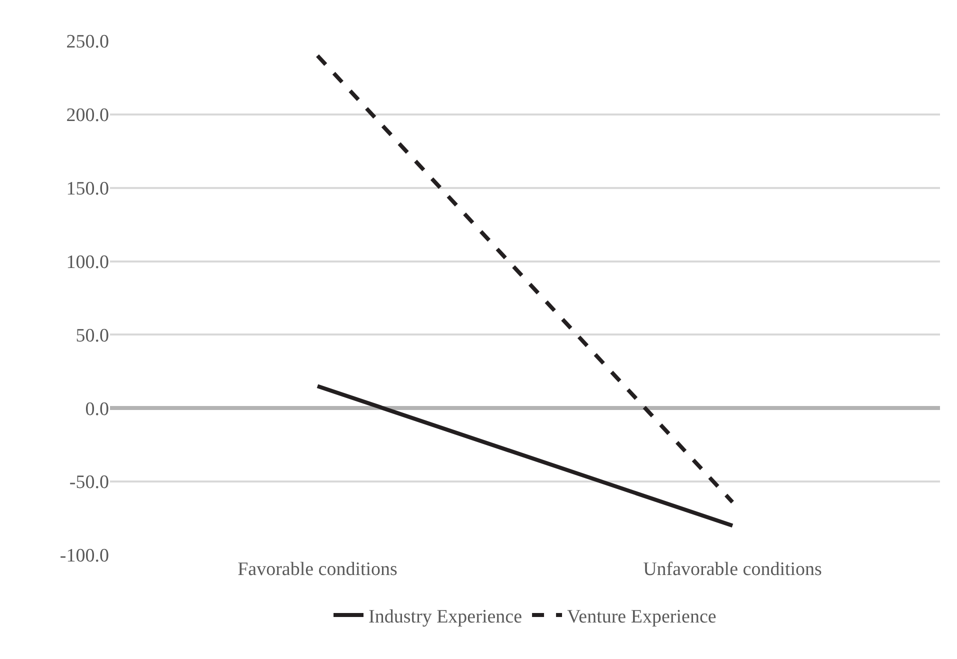 The image size is (957, 659). I want to click on y-tick-label: 200.0, so click(87, 115).